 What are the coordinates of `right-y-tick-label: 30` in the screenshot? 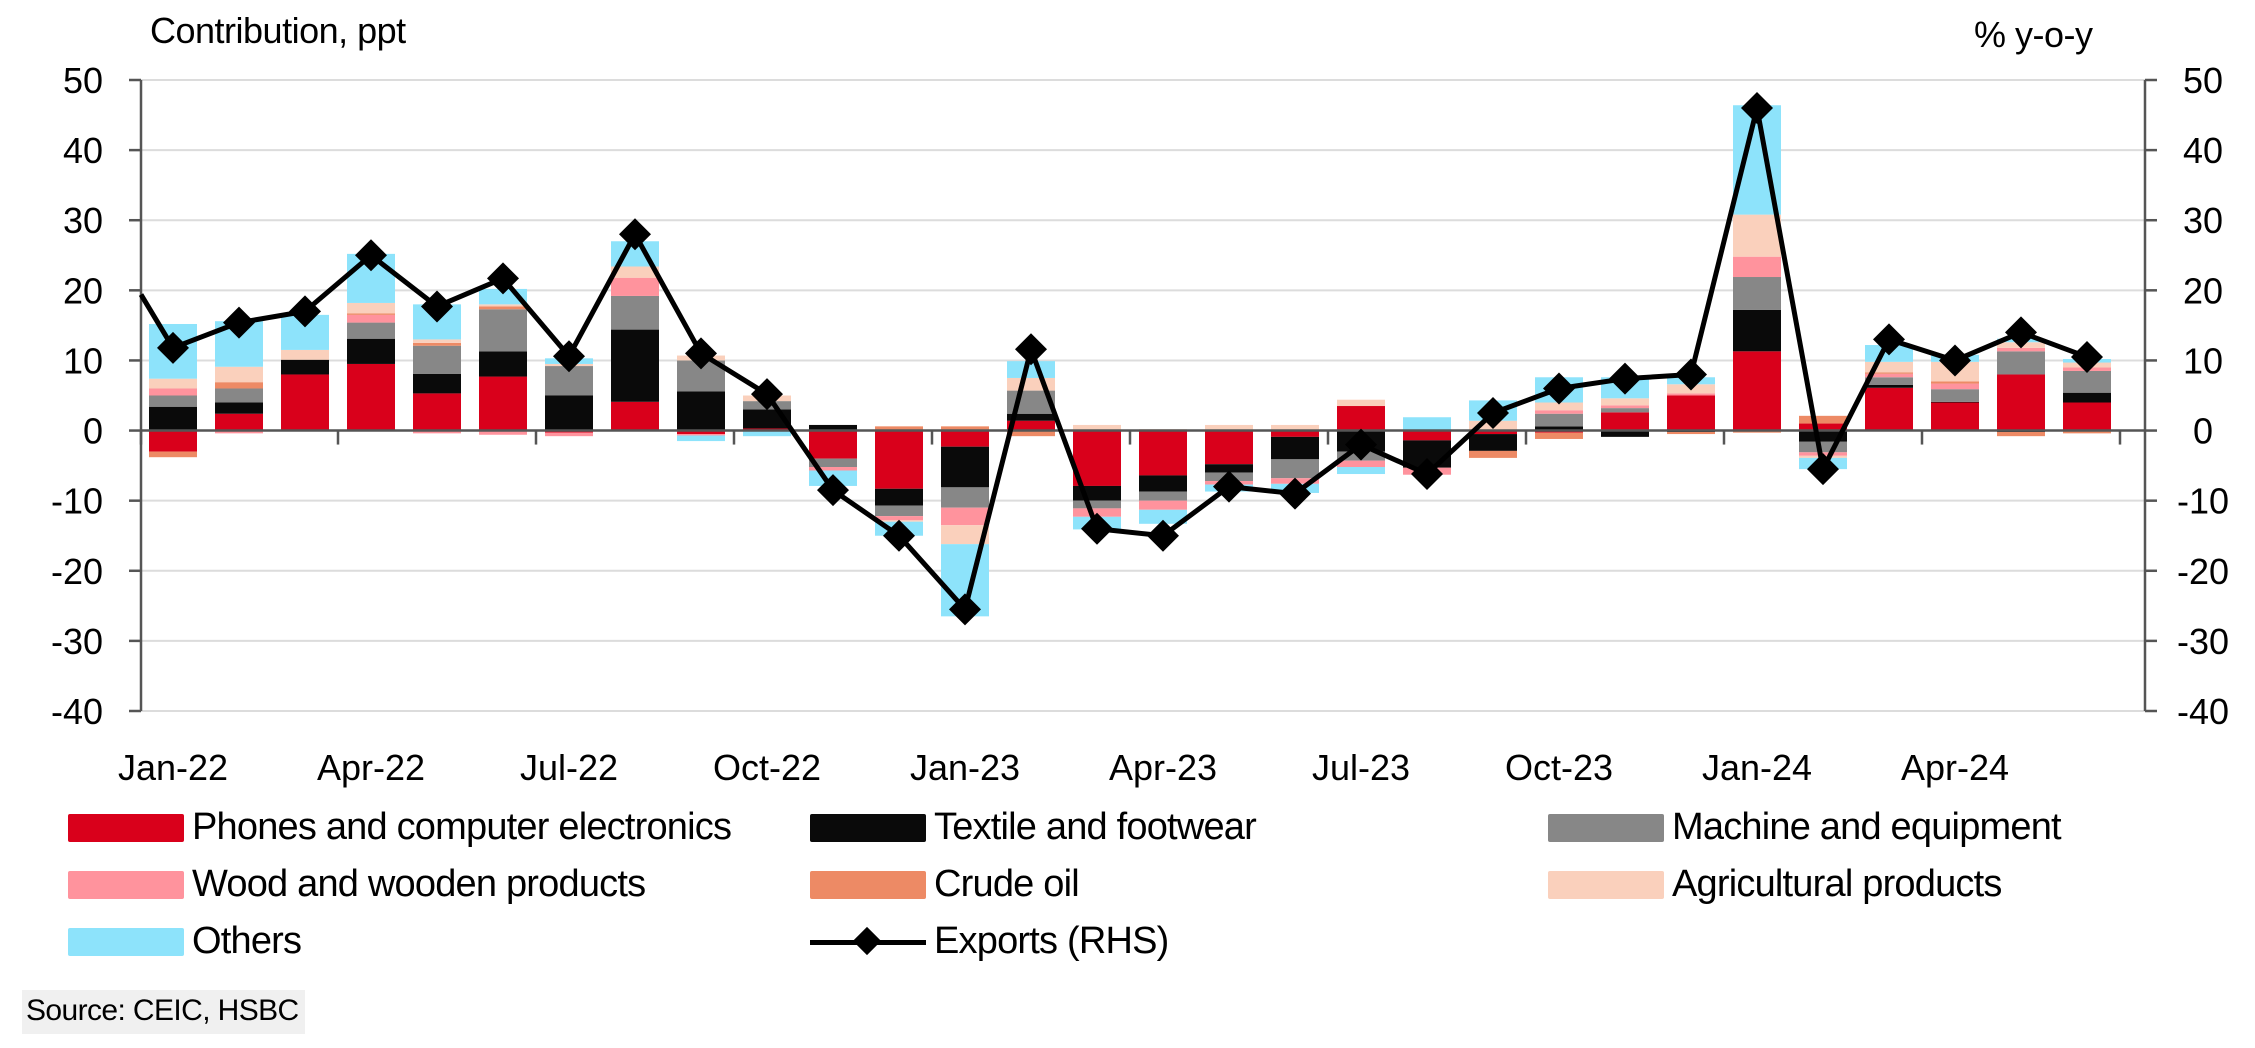 It's located at (2203, 220).